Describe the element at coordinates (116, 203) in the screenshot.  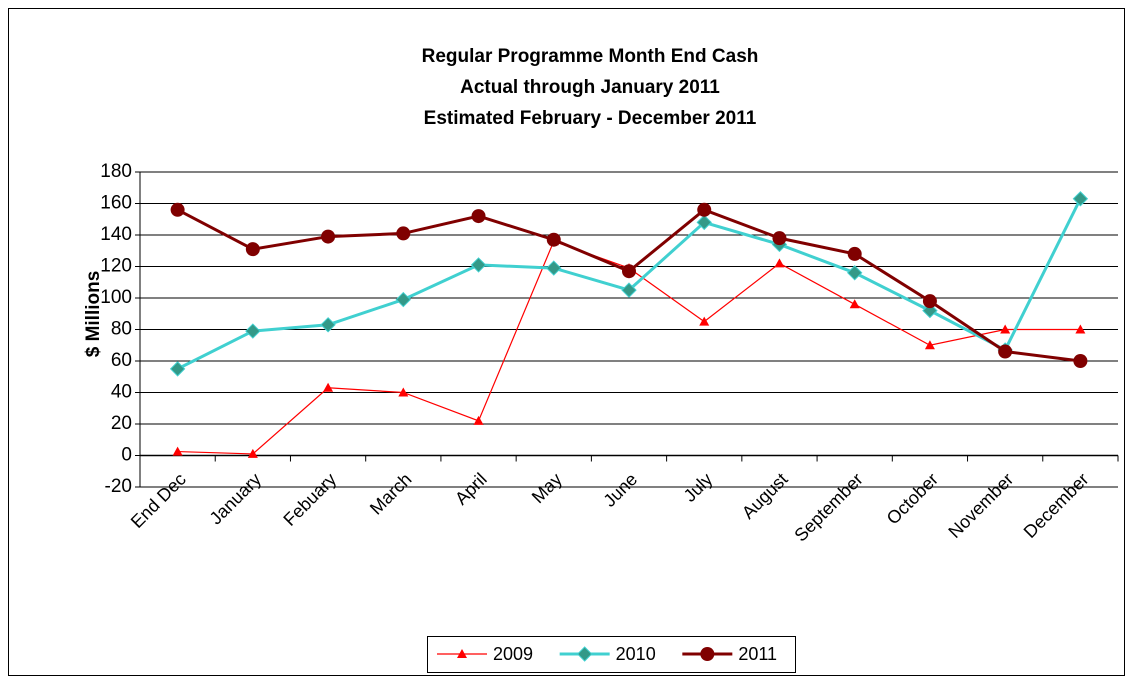
I see `y-tick-label: 160` at that location.